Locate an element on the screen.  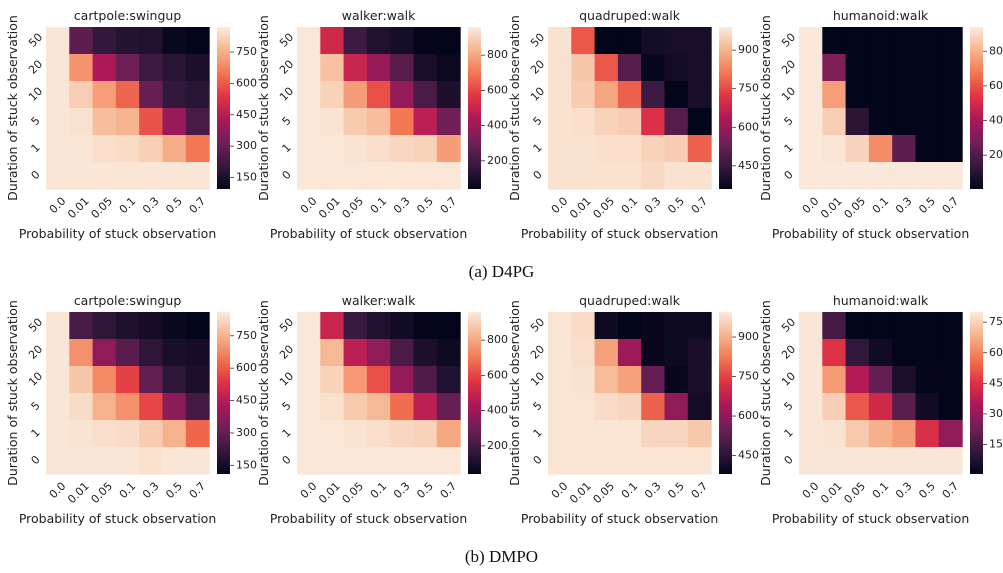
y-tick-label: 0 is located at coordinates (789, 460).